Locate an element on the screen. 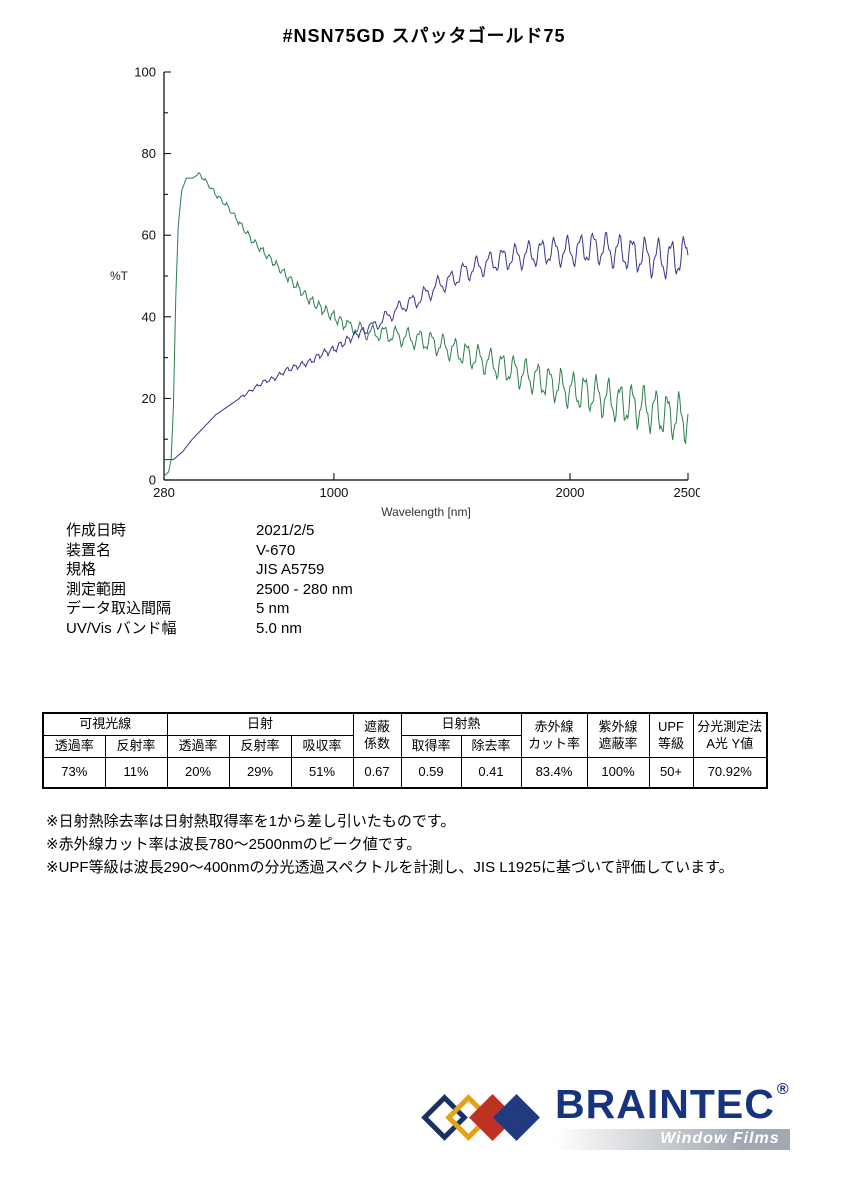  value-upf: 50+ is located at coordinates (671, 773).